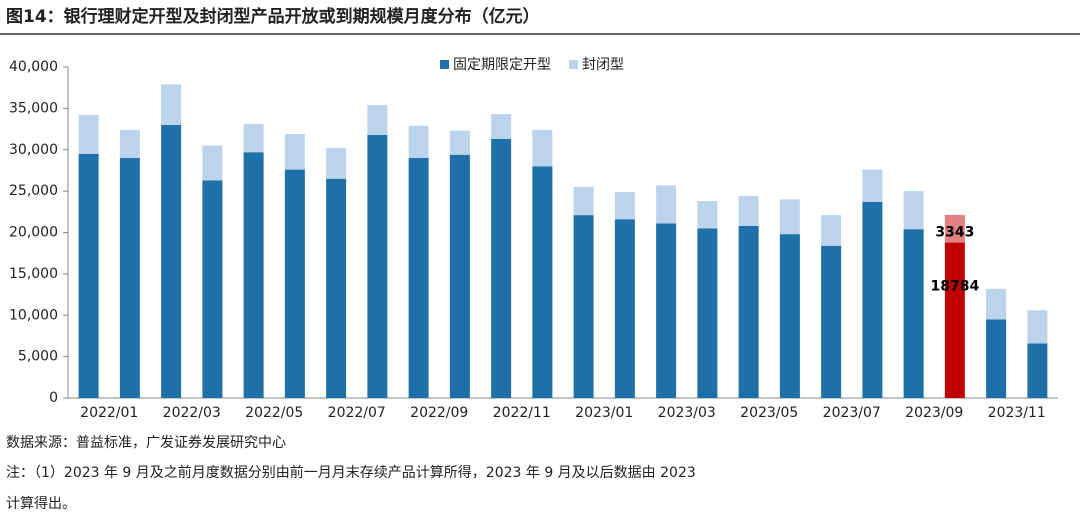  What do you see at coordinates (33, 108) in the screenshot?
I see `y-tick-label: 35,000` at bounding box center [33, 108].